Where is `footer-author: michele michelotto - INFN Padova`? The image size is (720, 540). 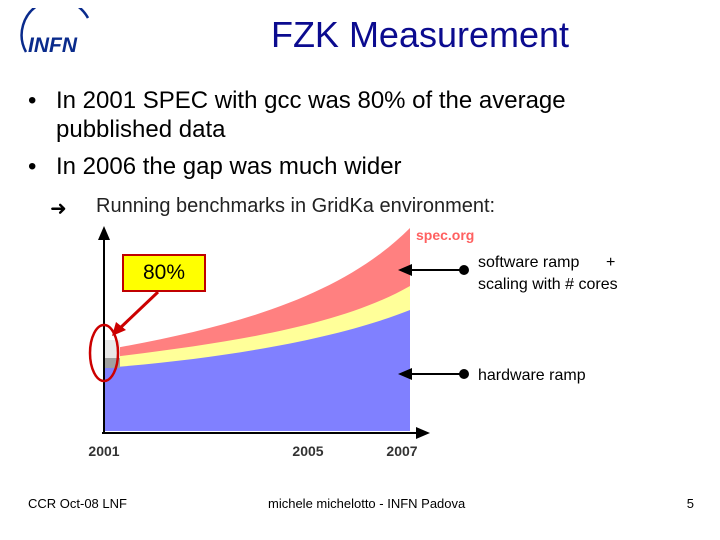
footer-author: michele michelotto - INFN Padova is located at coordinates (367, 503).